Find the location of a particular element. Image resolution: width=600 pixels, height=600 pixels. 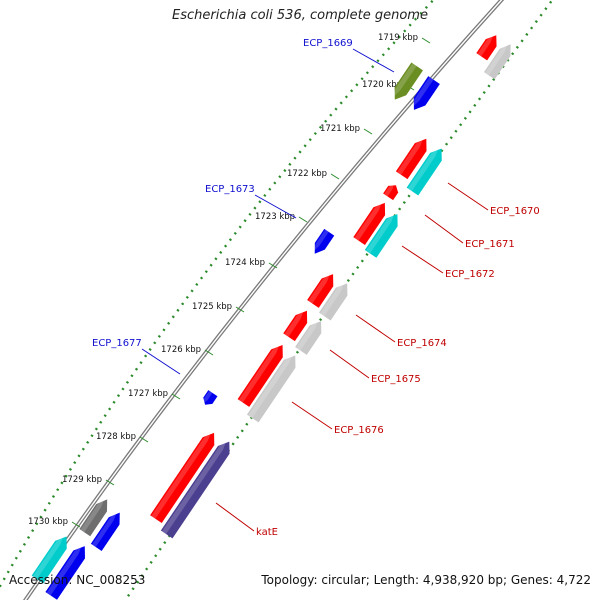

gene-arrow-red-c-shape is located at coordinates (323, 289).